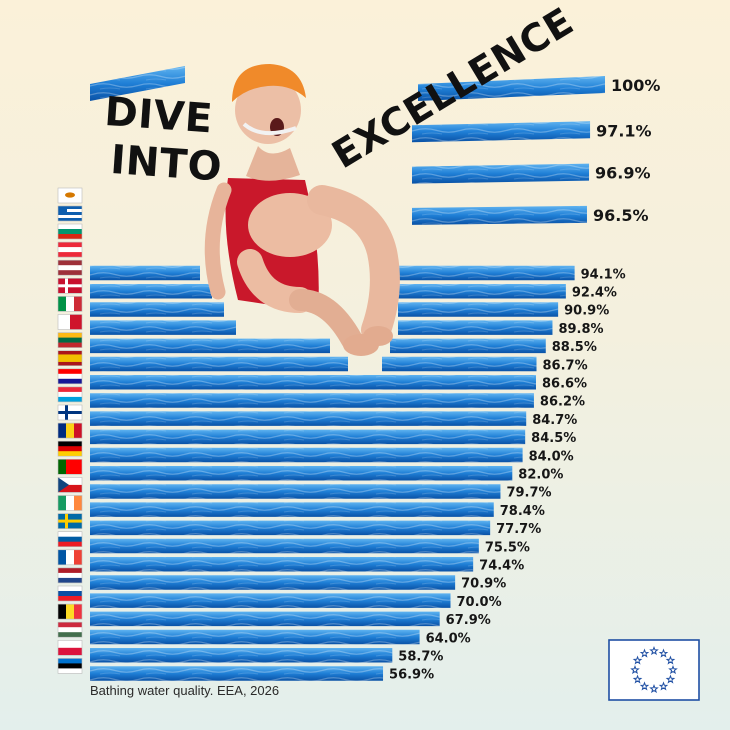  What do you see at coordinates (594, 293) in the screenshot?
I see `value-label-5: 92.4%` at bounding box center [594, 293].